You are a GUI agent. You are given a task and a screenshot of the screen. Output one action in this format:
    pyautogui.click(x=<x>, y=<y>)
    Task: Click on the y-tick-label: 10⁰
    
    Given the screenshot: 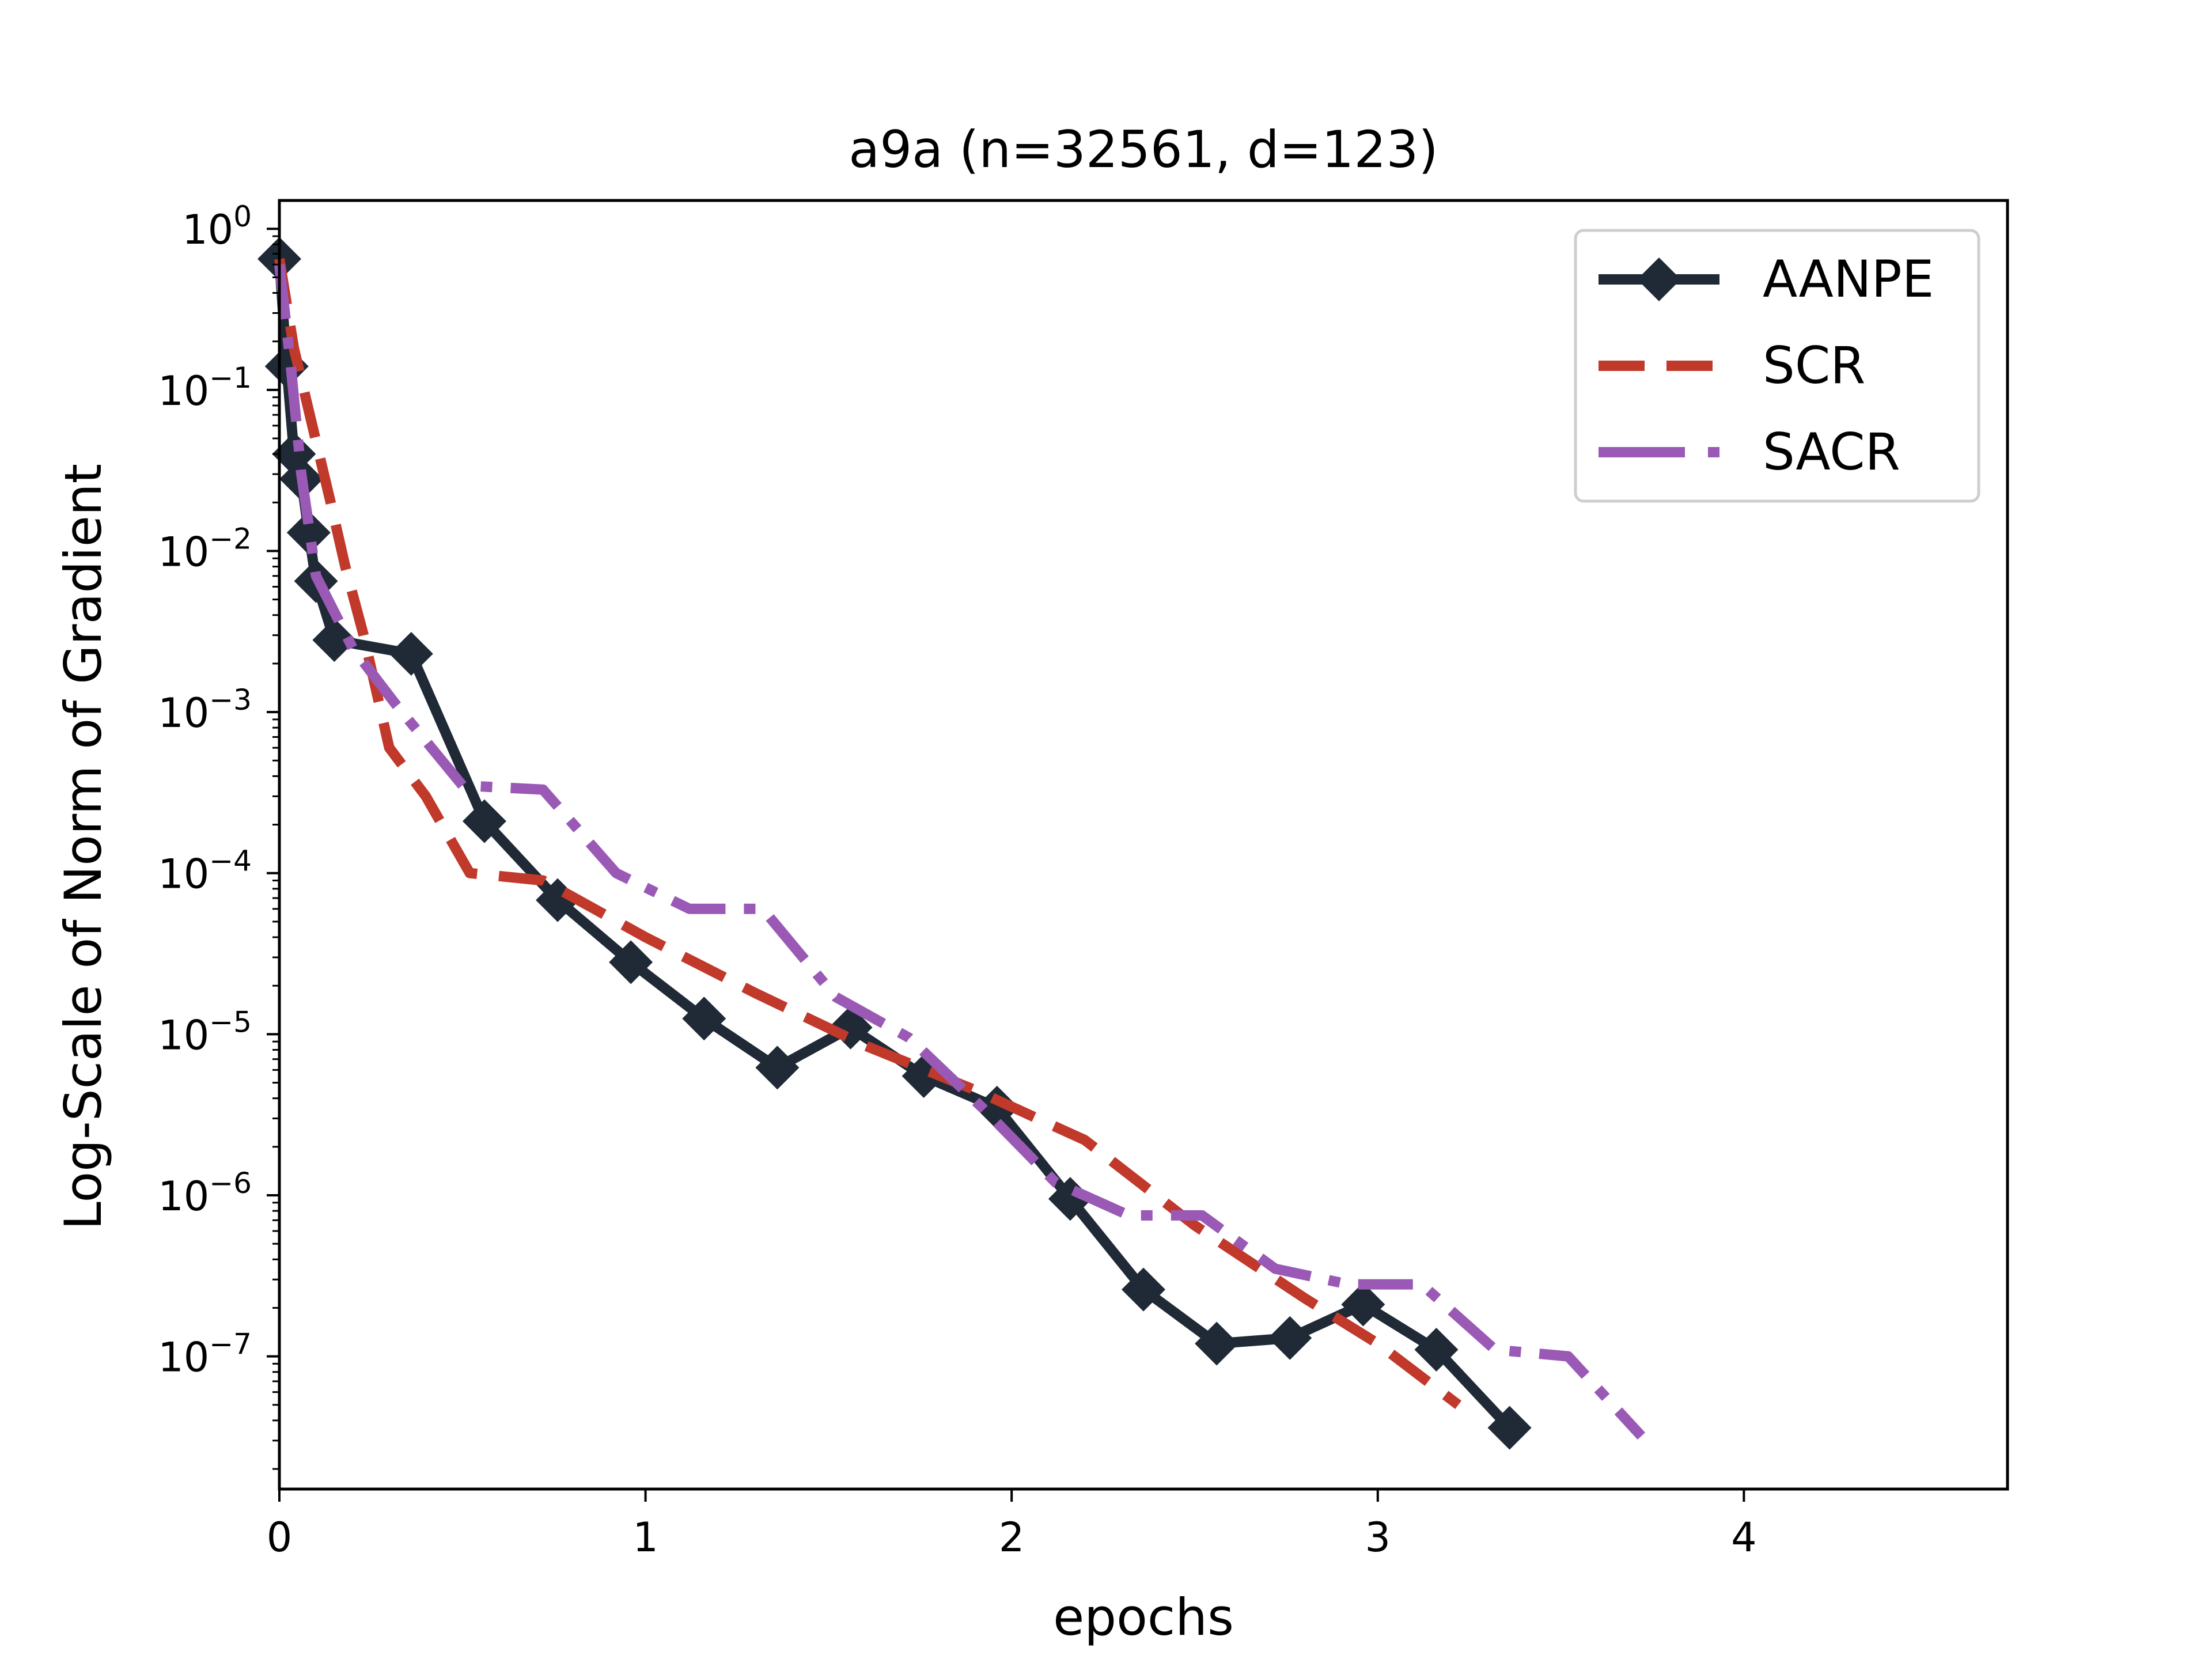 What is the action you would take?
    pyautogui.click(x=217, y=226)
    